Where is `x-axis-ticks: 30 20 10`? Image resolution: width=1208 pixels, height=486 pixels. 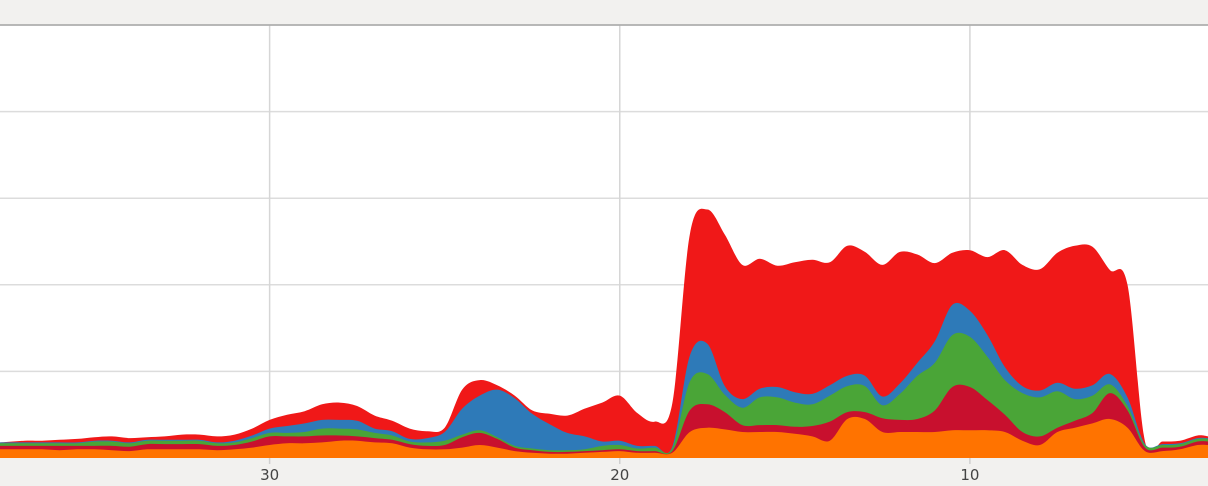
x-axis-ticks: 30 20 10 is located at coordinates (619, 471).